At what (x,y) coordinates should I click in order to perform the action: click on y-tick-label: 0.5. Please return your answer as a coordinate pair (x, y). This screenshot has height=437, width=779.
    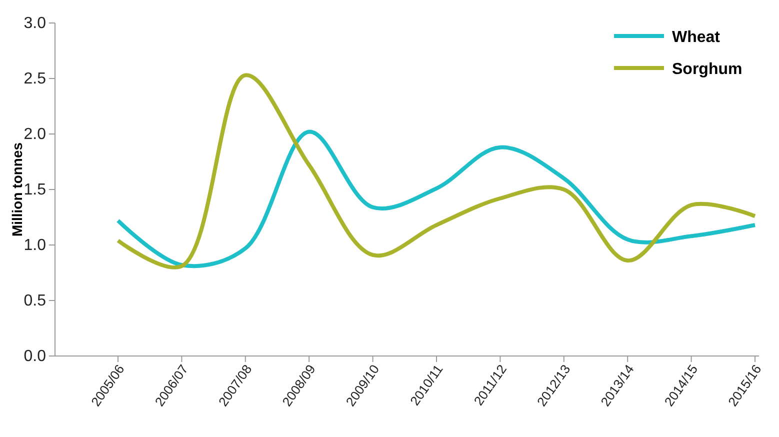
    Looking at the image, I should click on (35, 301).